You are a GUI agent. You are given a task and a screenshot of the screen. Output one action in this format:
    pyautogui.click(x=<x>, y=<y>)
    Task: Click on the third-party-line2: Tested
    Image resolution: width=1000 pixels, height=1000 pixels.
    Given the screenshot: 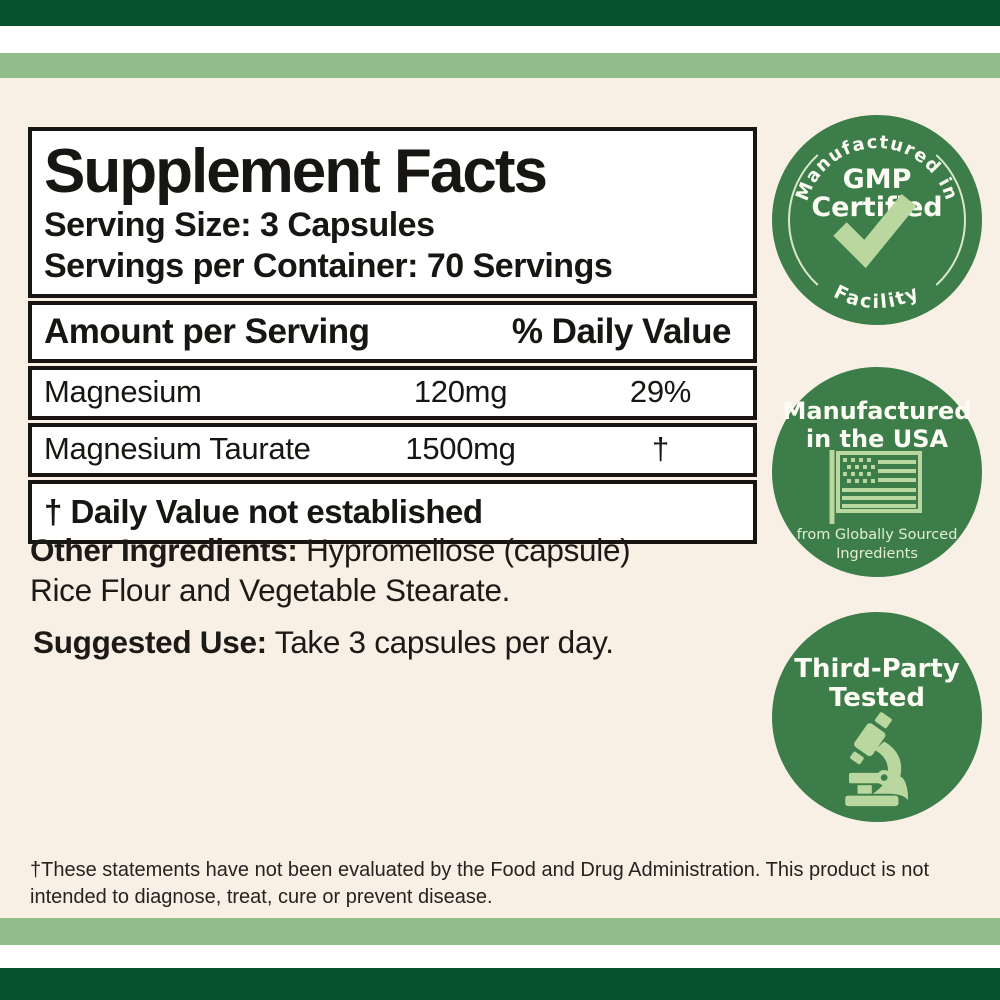 What is the action you would take?
    pyautogui.click(x=877, y=698)
    